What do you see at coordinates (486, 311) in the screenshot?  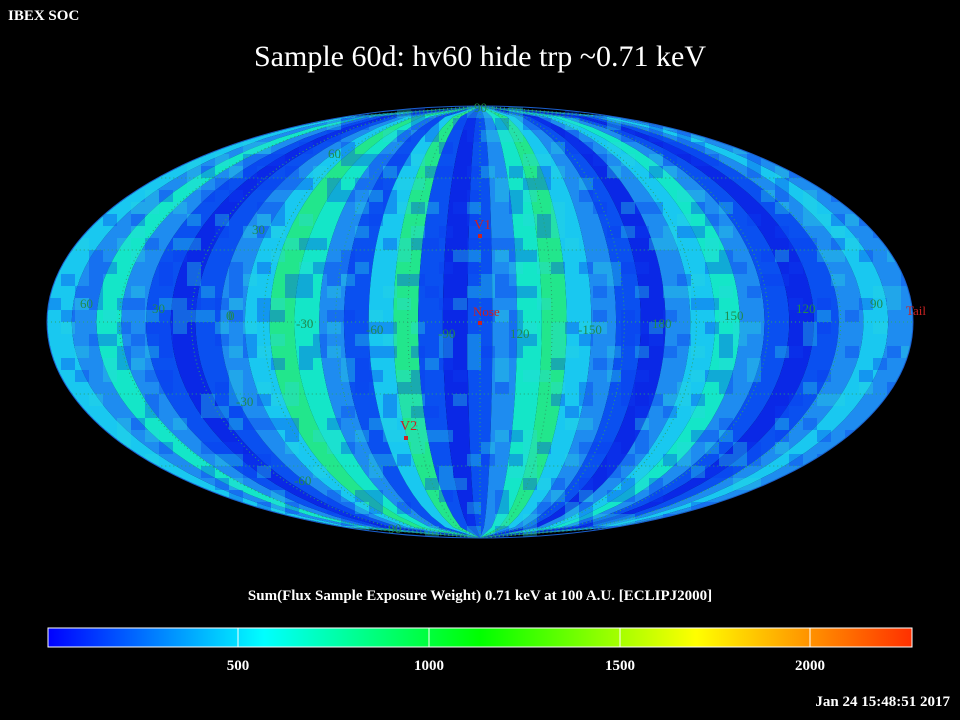 I see `nose-label: Nose` at bounding box center [486, 311].